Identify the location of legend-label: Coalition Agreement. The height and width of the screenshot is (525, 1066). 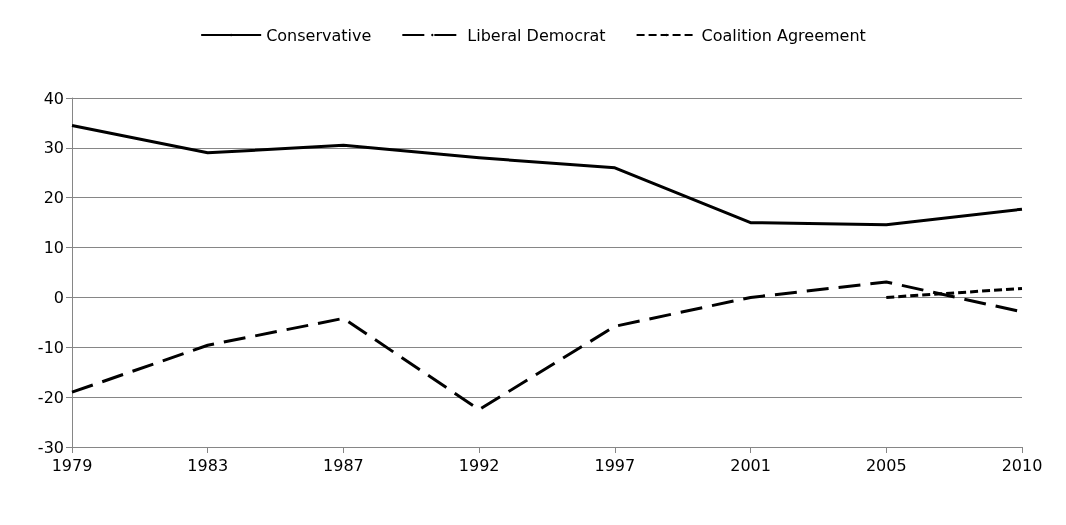
(783, 35).